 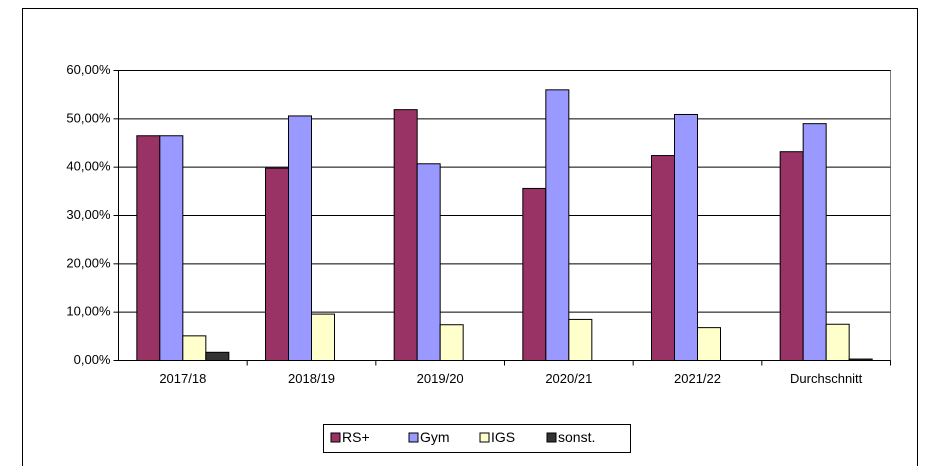 I want to click on legend-label: sonst., so click(x=576, y=437).